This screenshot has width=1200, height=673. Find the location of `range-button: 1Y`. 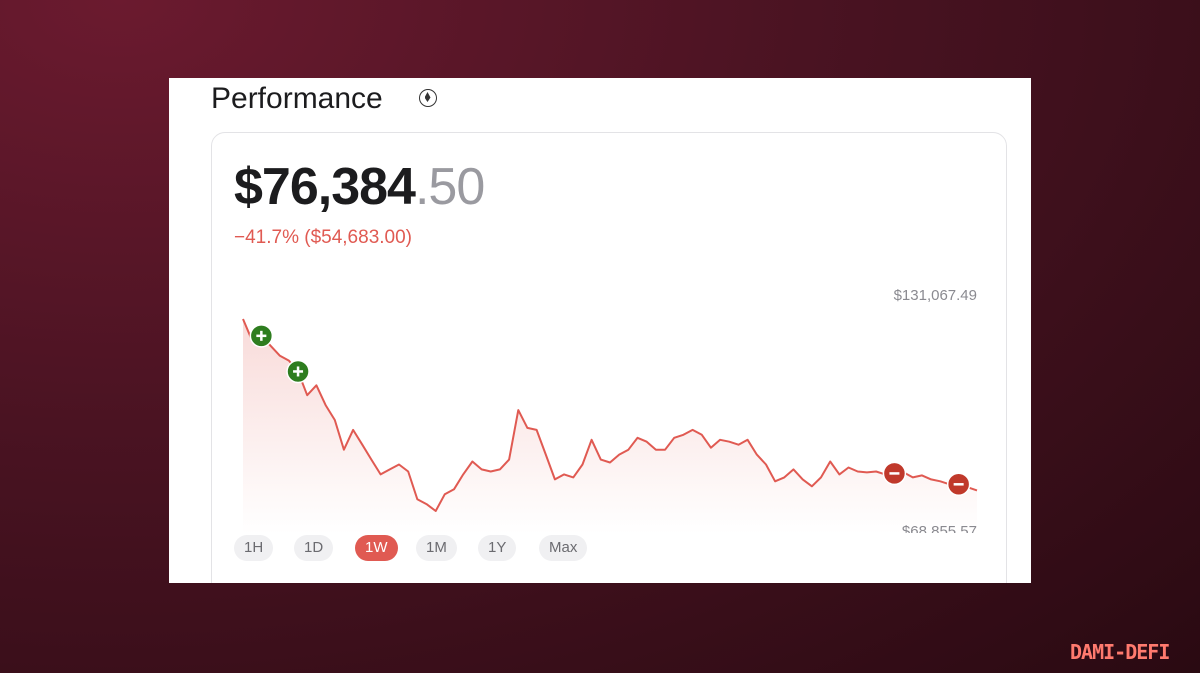

range-button: 1Y is located at coordinates (497, 548).